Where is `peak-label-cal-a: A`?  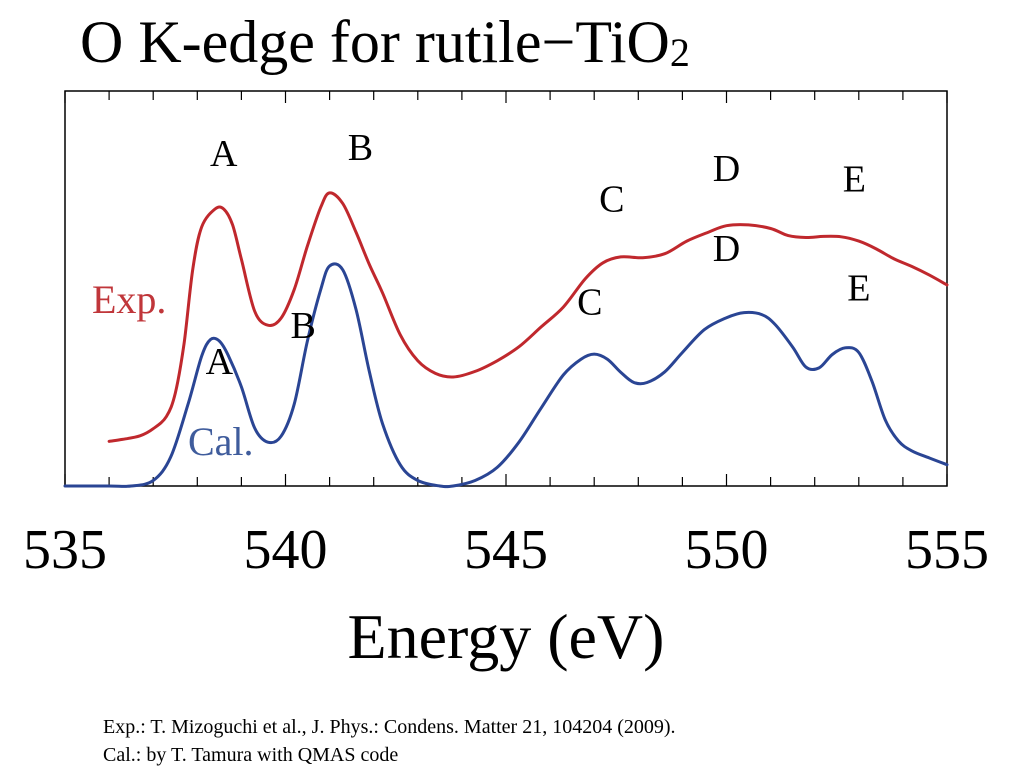 peak-label-cal-a: A is located at coordinates (220, 362).